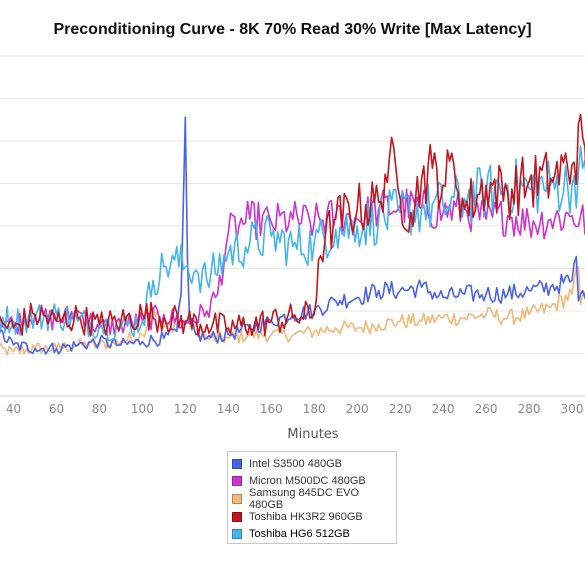  What do you see at coordinates (185, 409) in the screenshot?
I see `x-tick-label: 120` at bounding box center [185, 409].